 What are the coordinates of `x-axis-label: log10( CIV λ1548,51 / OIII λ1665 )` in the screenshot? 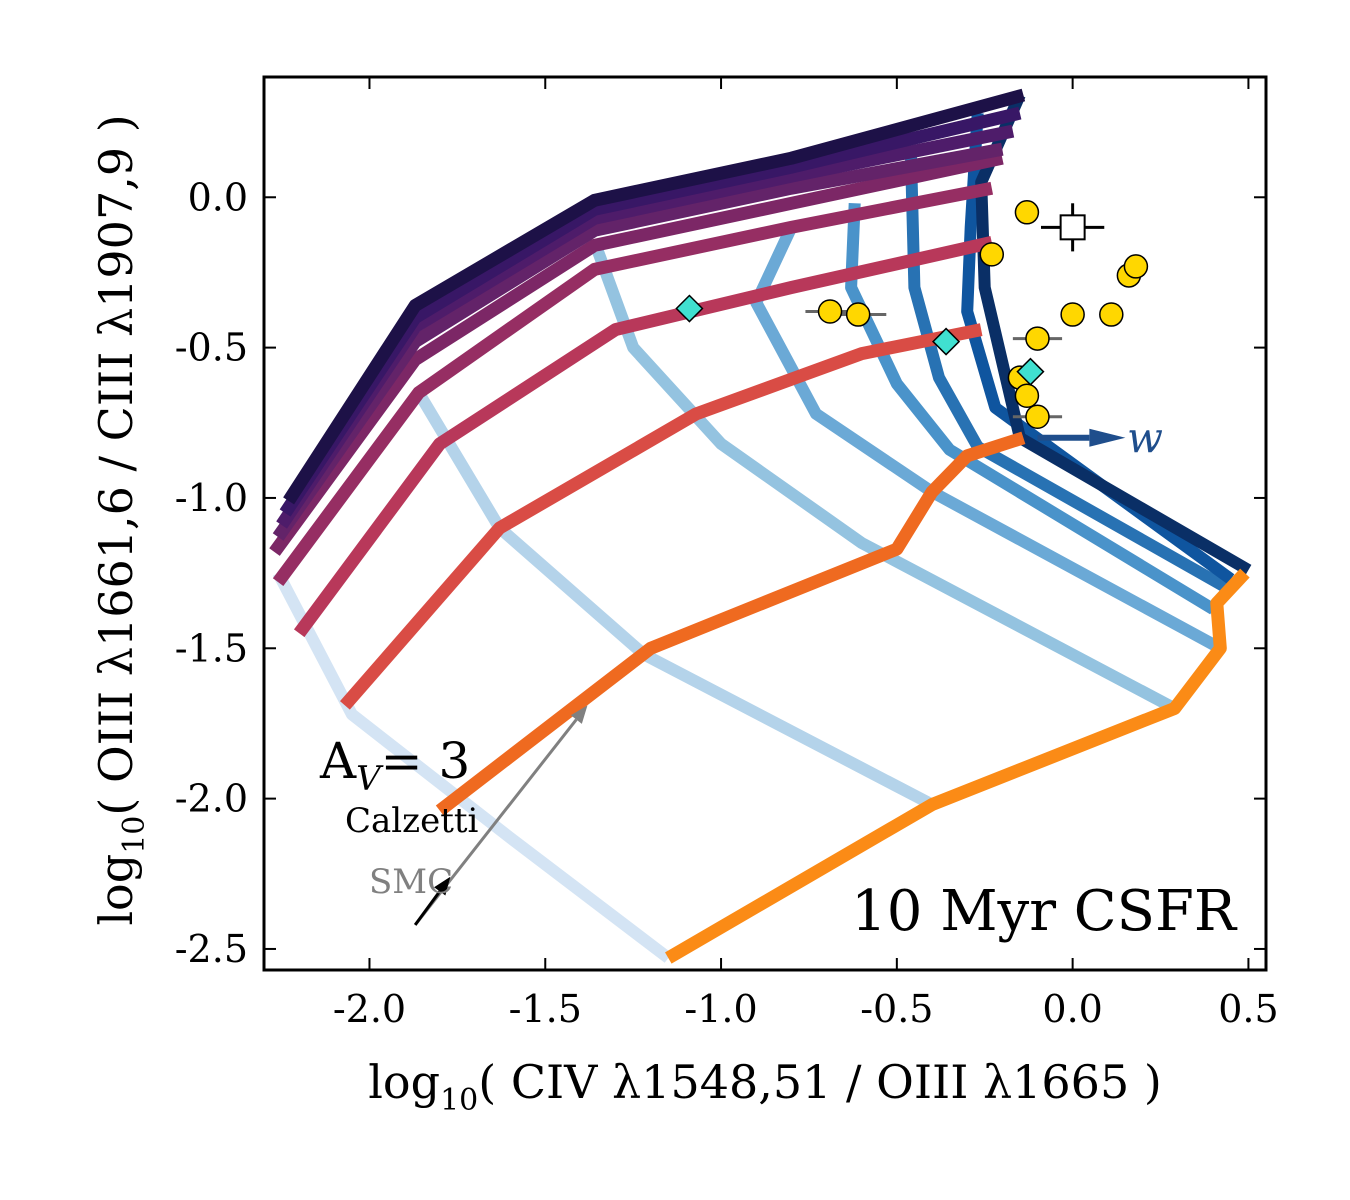 It's located at (765, 1086).